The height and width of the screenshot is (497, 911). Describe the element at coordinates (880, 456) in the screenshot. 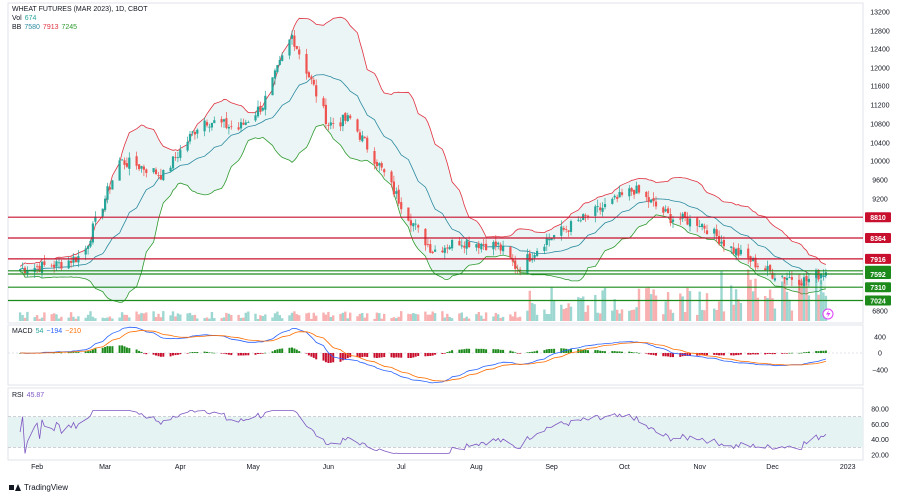

I see `rsi-tick: 20.00` at that location.